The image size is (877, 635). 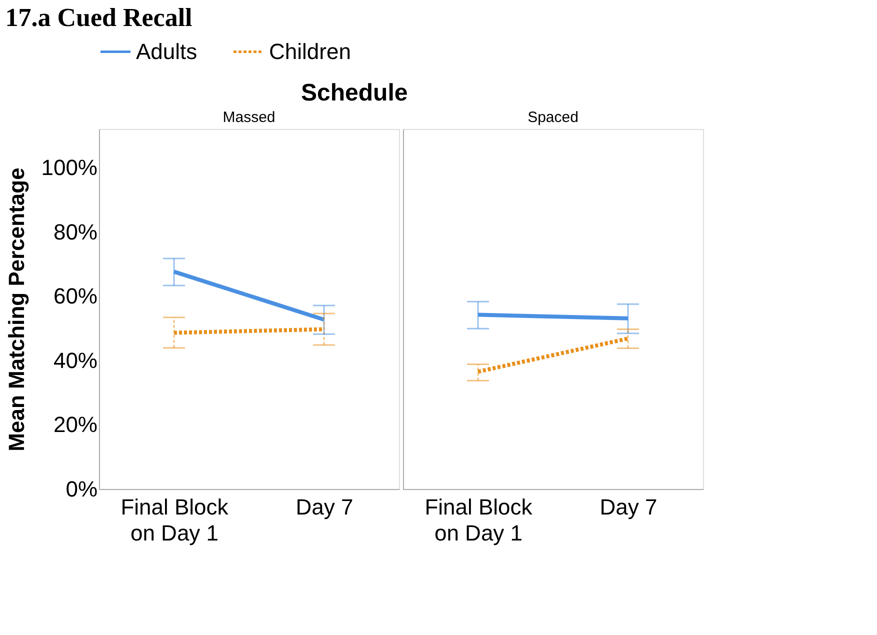 What do you see at coordinates (69, 167) in the screenshot?
I see `y-tick-label: 100%` at bounding box center [69, 167].